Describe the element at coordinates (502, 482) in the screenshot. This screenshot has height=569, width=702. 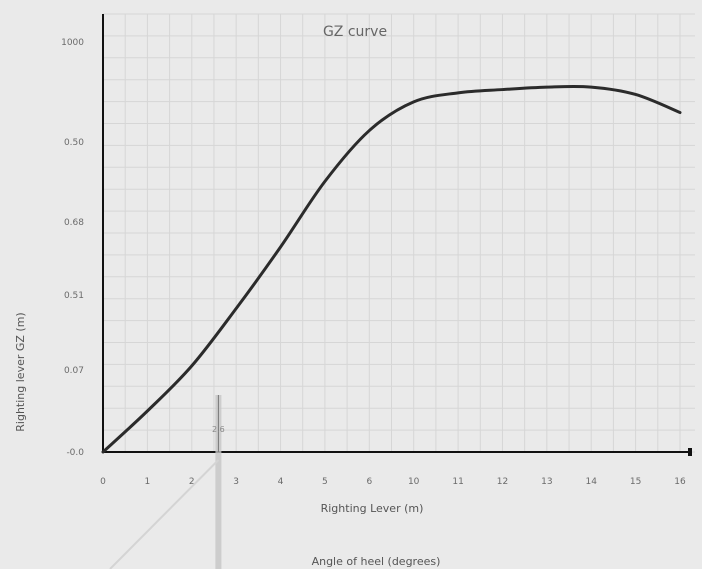
I see `x-tick-label: 12` at that location.